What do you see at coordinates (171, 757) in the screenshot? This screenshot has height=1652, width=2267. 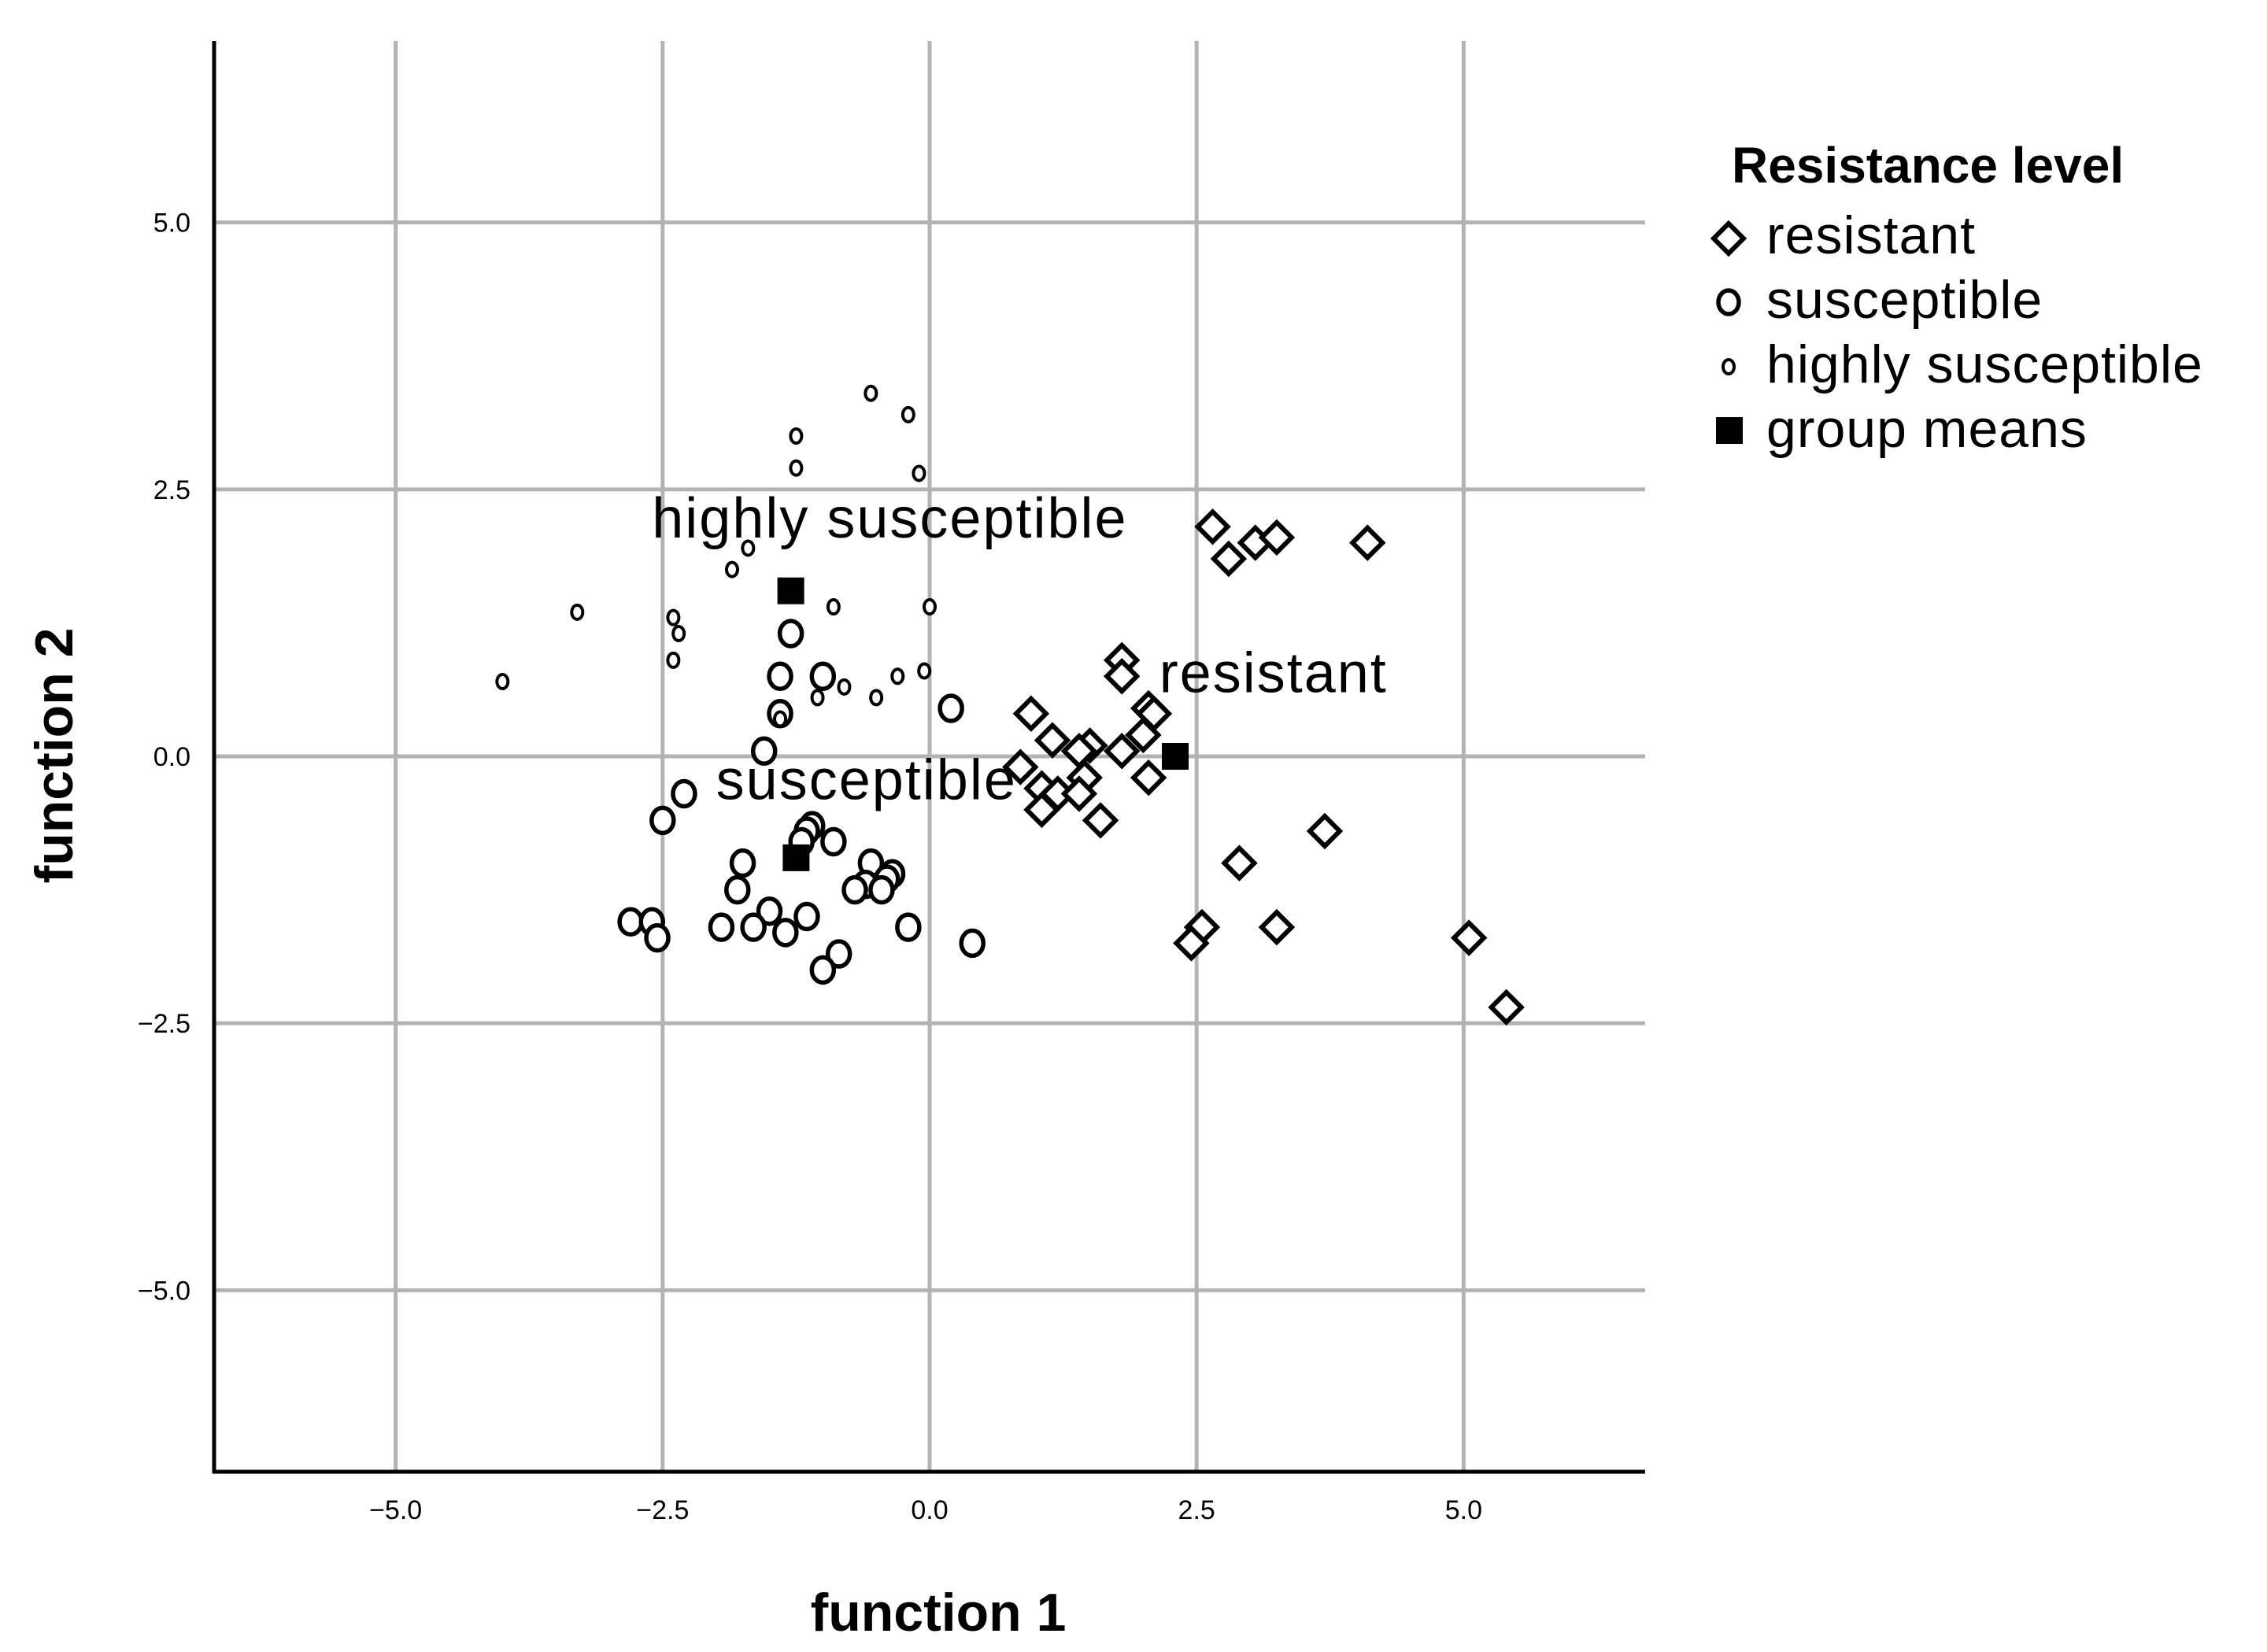 I see `y-tick-label: 0.0` at bounding box center [171, 757].